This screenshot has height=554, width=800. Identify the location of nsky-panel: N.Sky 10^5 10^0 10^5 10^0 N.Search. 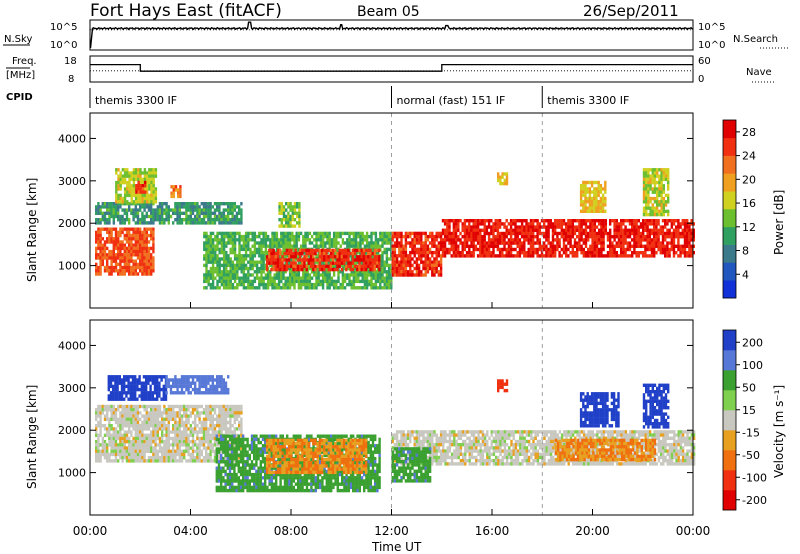
(396, 35).